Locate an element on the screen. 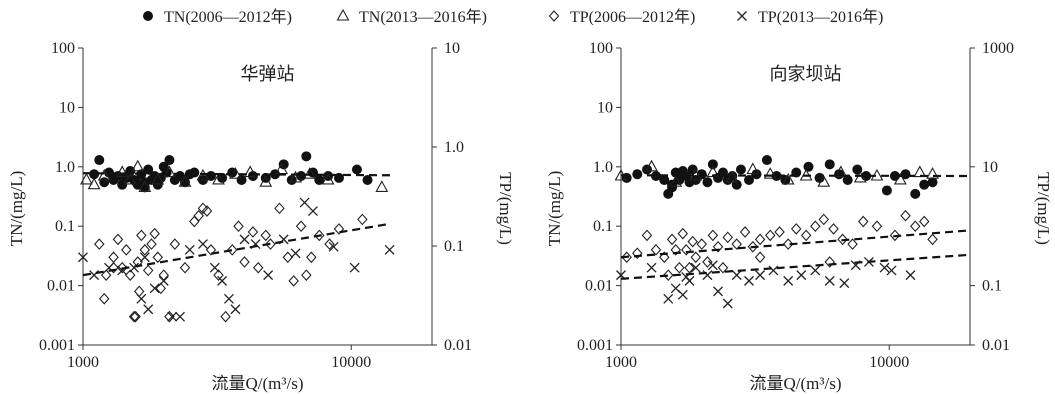 The width and height of the screenshot is (1055, 394). y2-tick-label: 1.0 is located at coordinates (454, 147).